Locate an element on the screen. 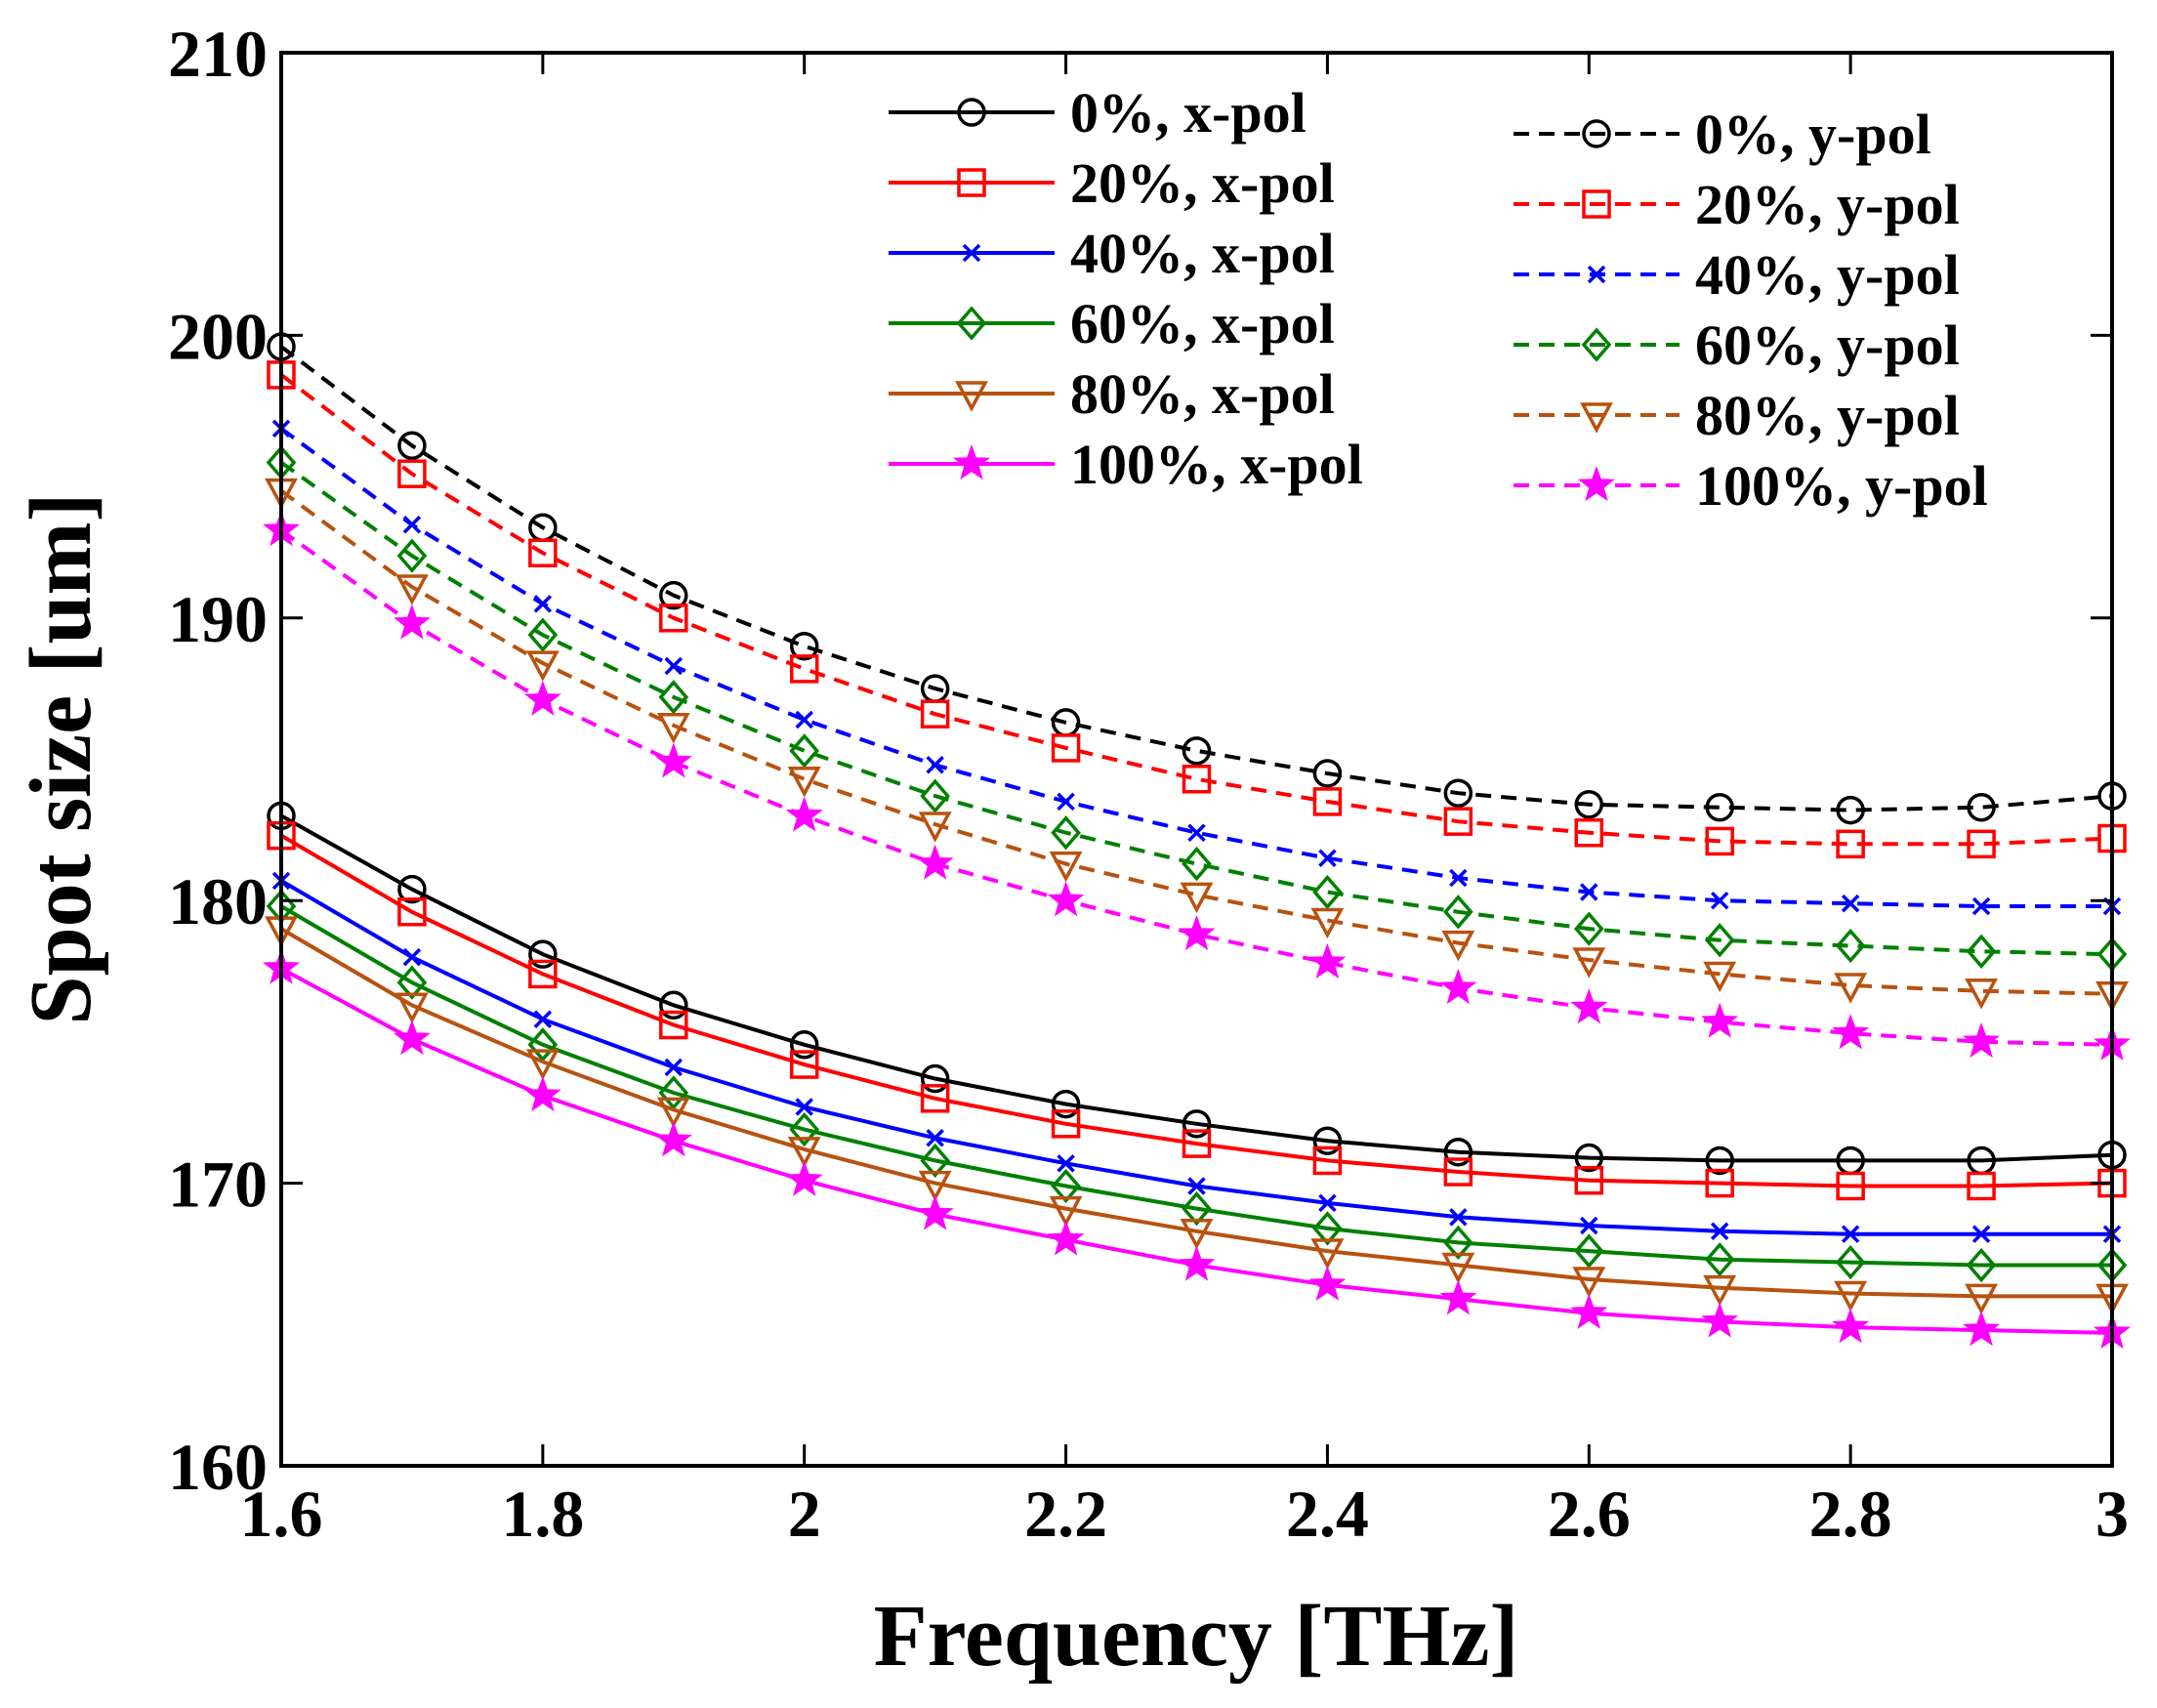 The height and width of the screenshot is (1708, 2157). legend-label-20pct-y-pol: 20%, y-pol is located at coordinates (1827, 205).